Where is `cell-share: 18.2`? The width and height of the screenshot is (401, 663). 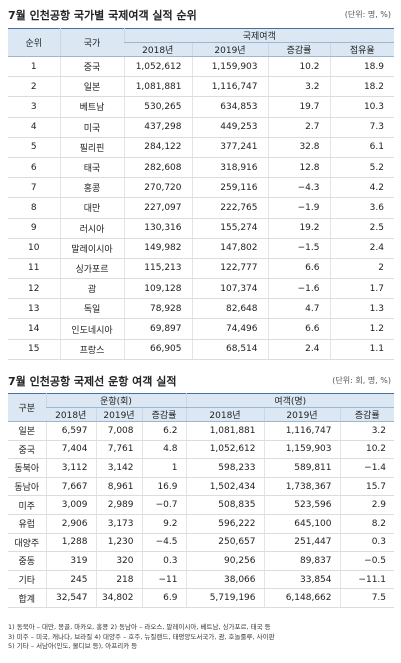
cell-share: 18.2 is located at coordinates (361, 87).